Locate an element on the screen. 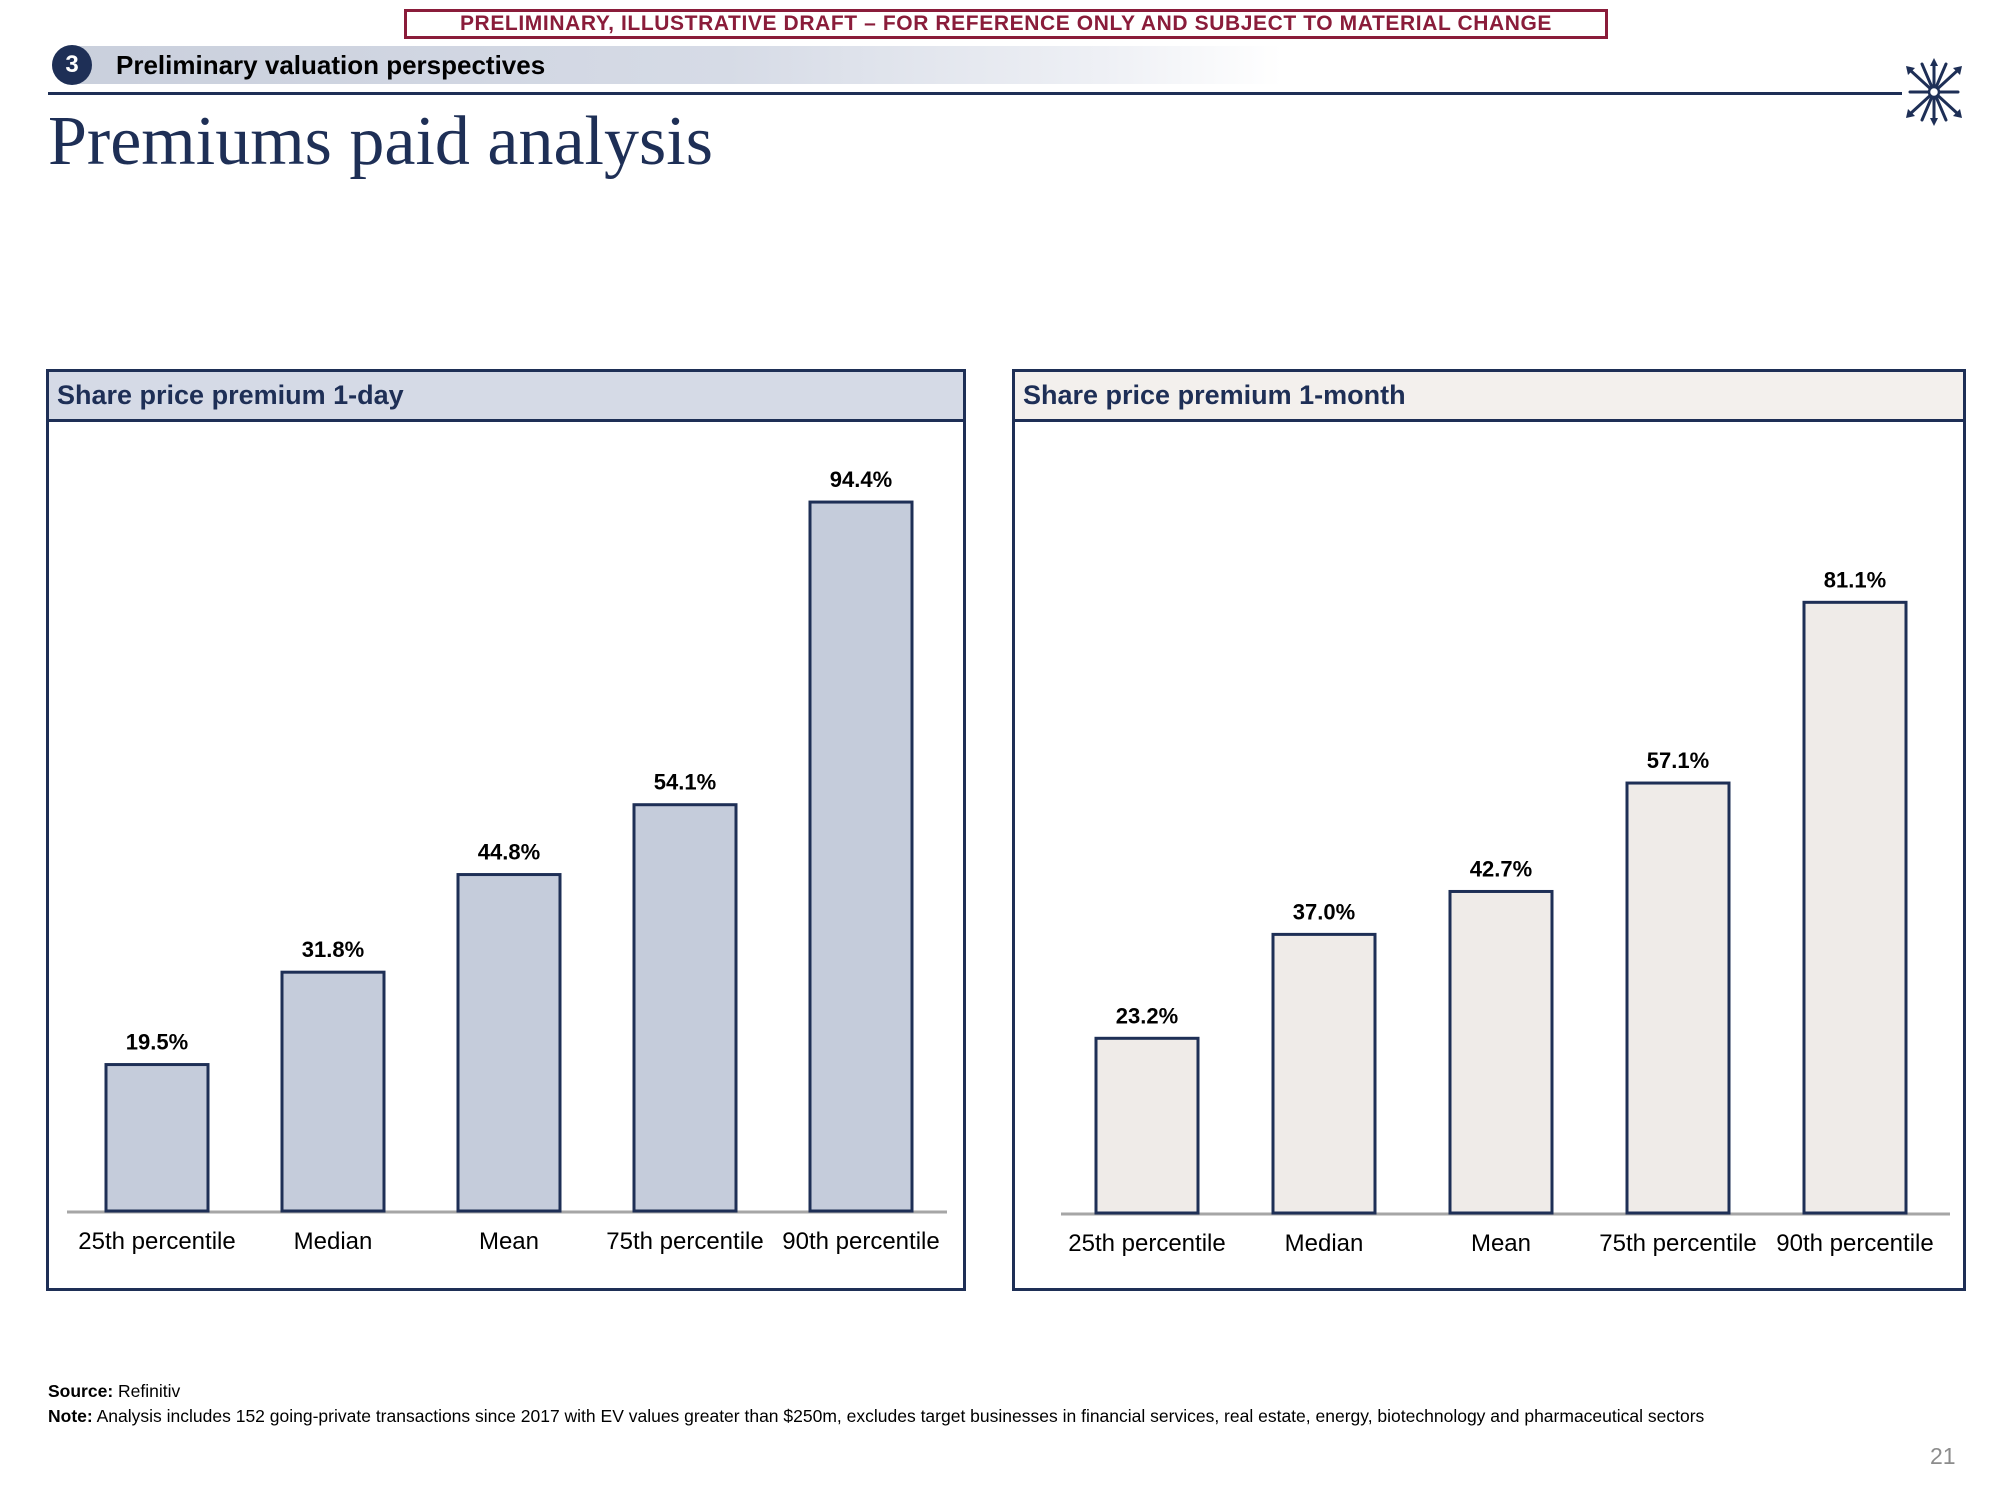  data-label: 57.1% is located at coordinates (1678, 760).